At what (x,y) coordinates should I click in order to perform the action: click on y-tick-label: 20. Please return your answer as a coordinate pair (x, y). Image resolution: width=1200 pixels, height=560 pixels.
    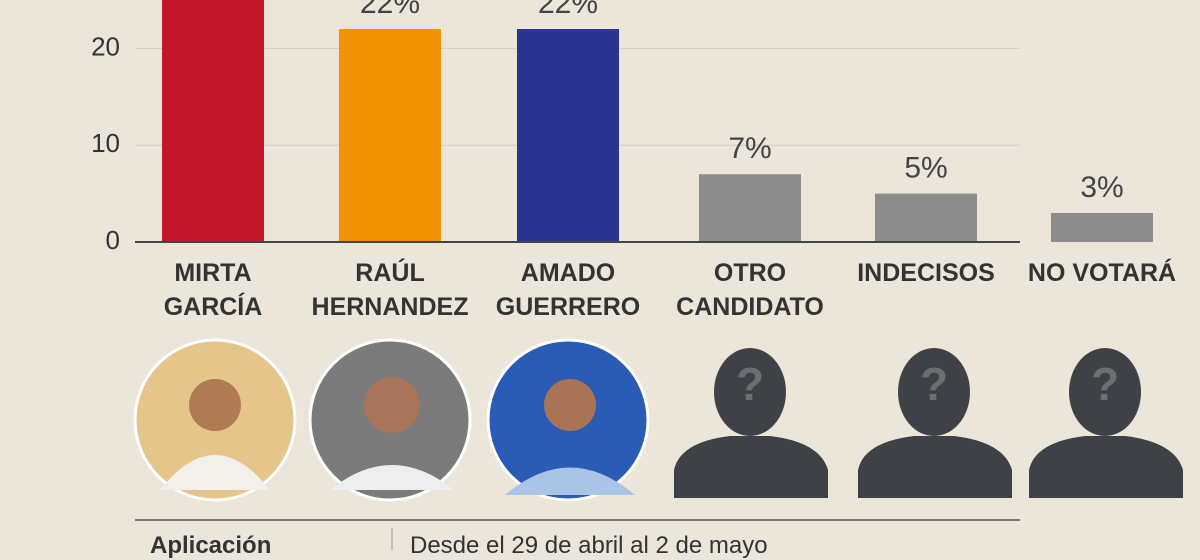
    Looking at the image, I should click on (105, 46).